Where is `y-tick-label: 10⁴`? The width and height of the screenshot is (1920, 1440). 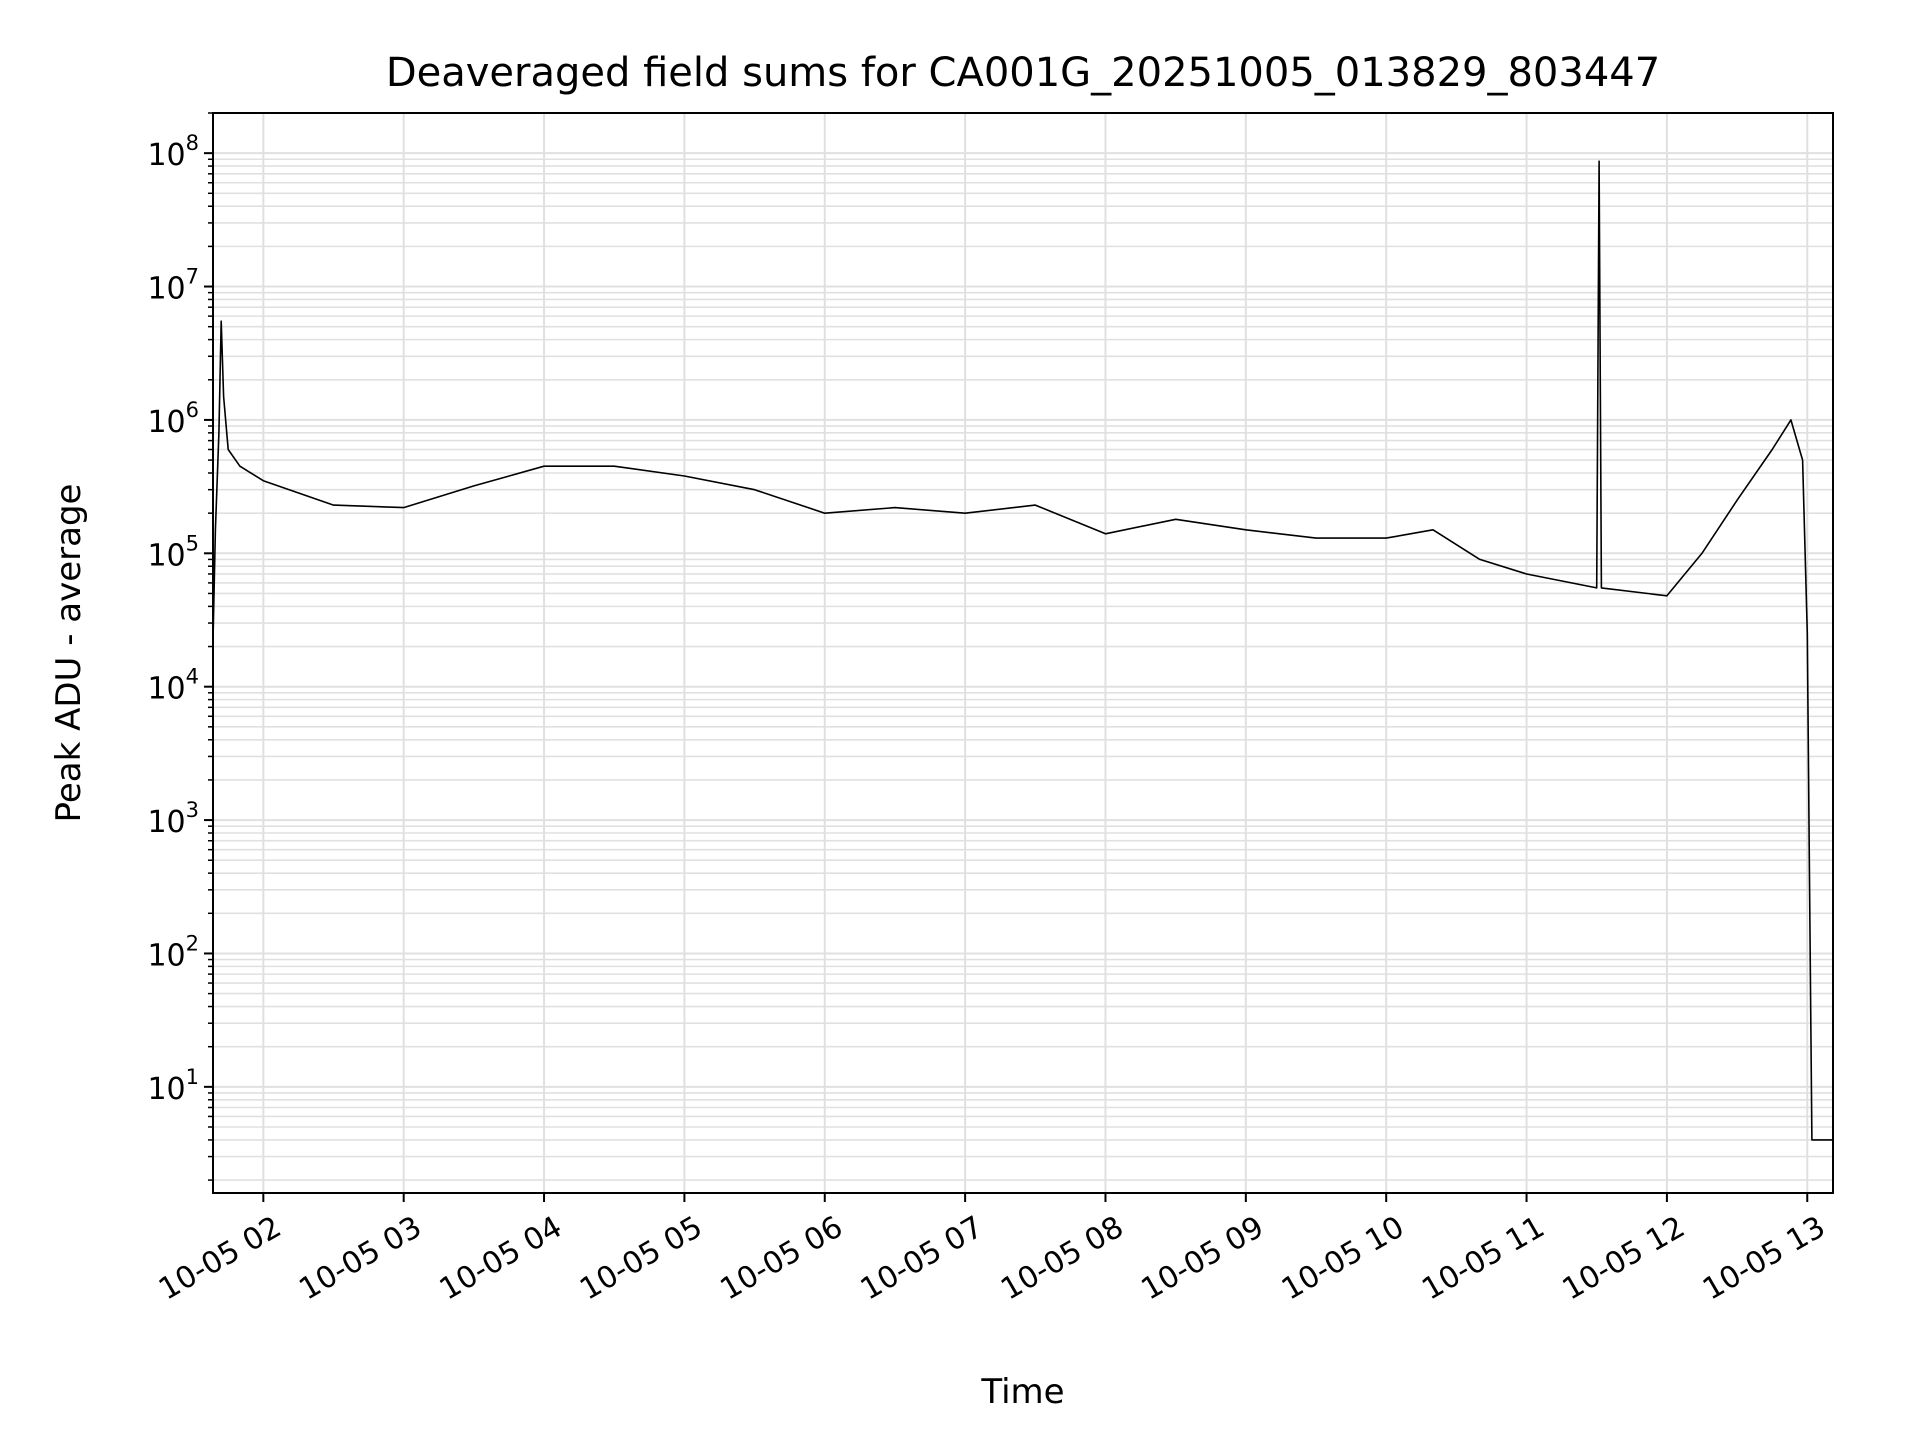 y-tick-label: 10⁴ is located at coordinates (173, 686).